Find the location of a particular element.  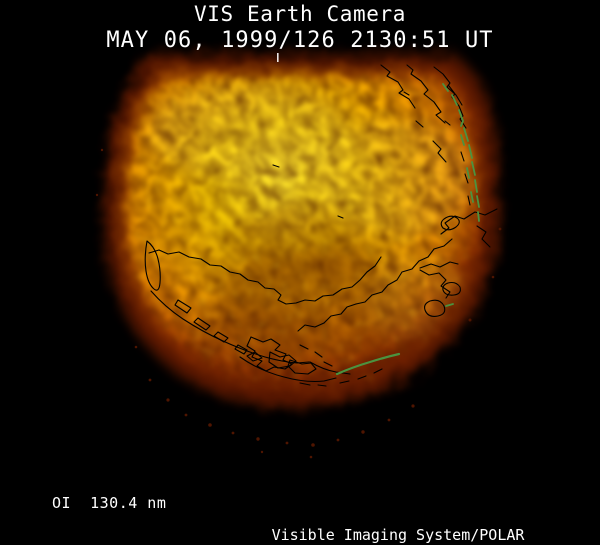

terminator-overlay is located at coordinates (407, 229).